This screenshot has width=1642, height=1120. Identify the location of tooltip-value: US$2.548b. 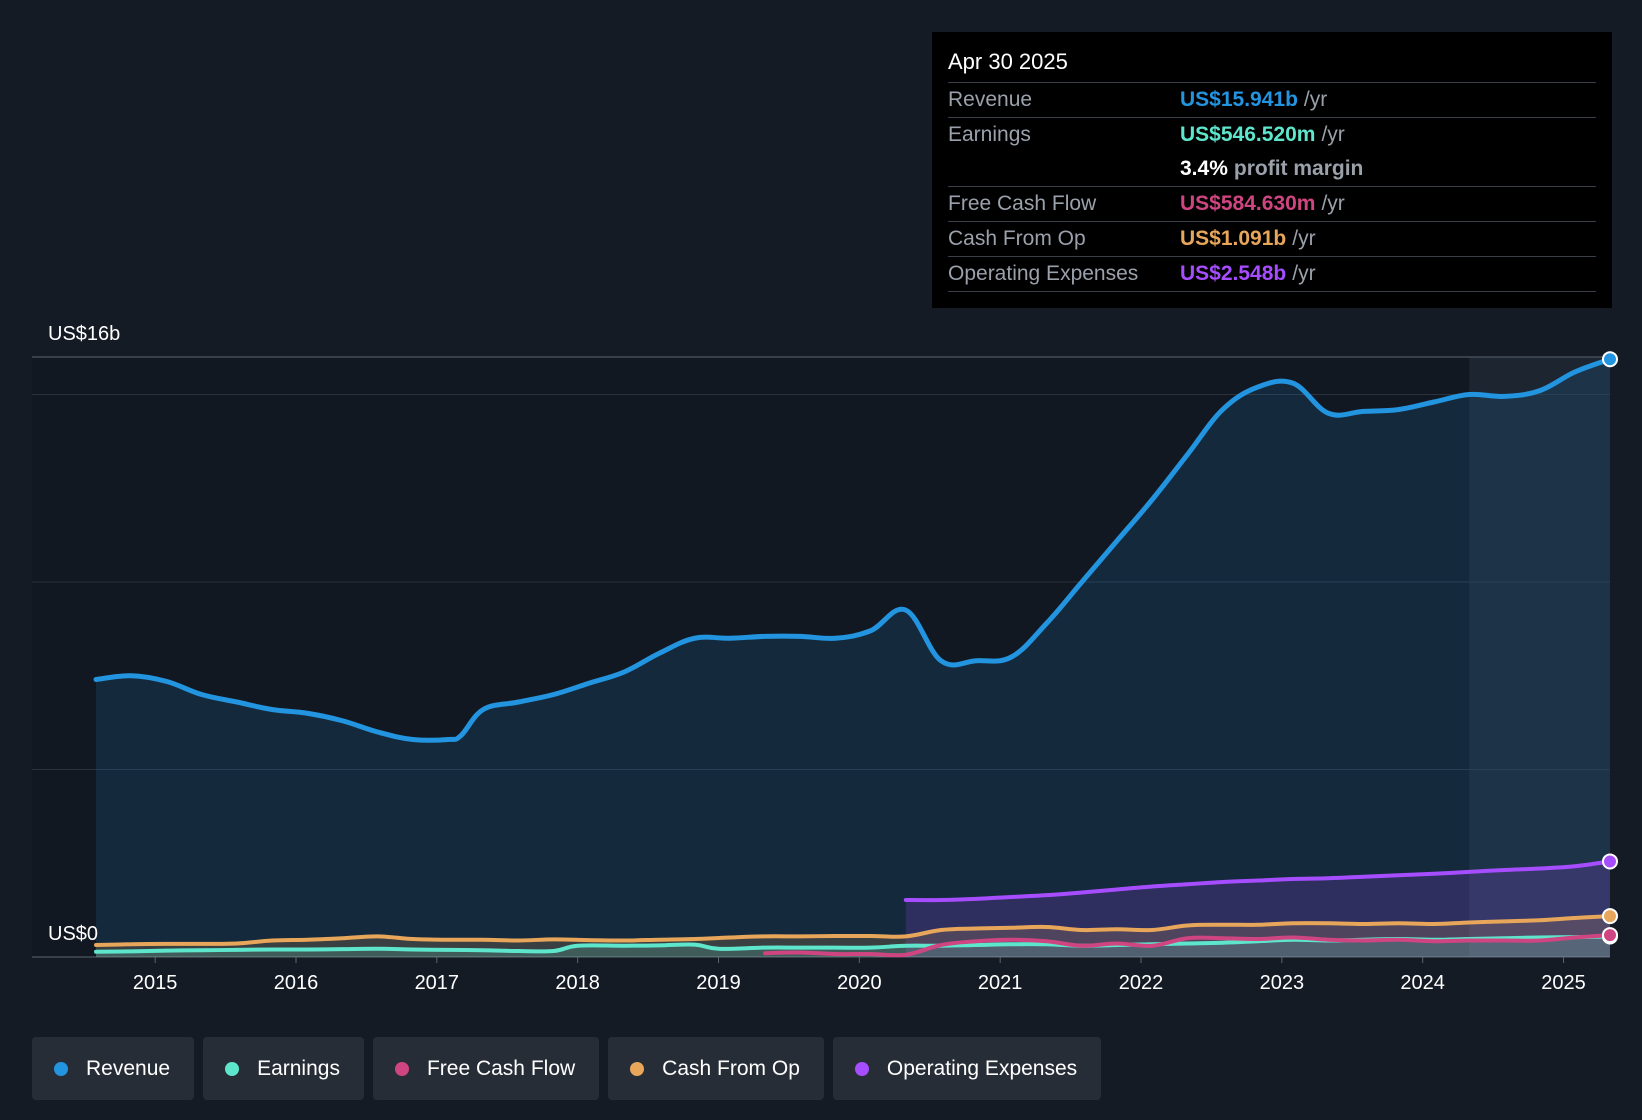
(1233, 273).